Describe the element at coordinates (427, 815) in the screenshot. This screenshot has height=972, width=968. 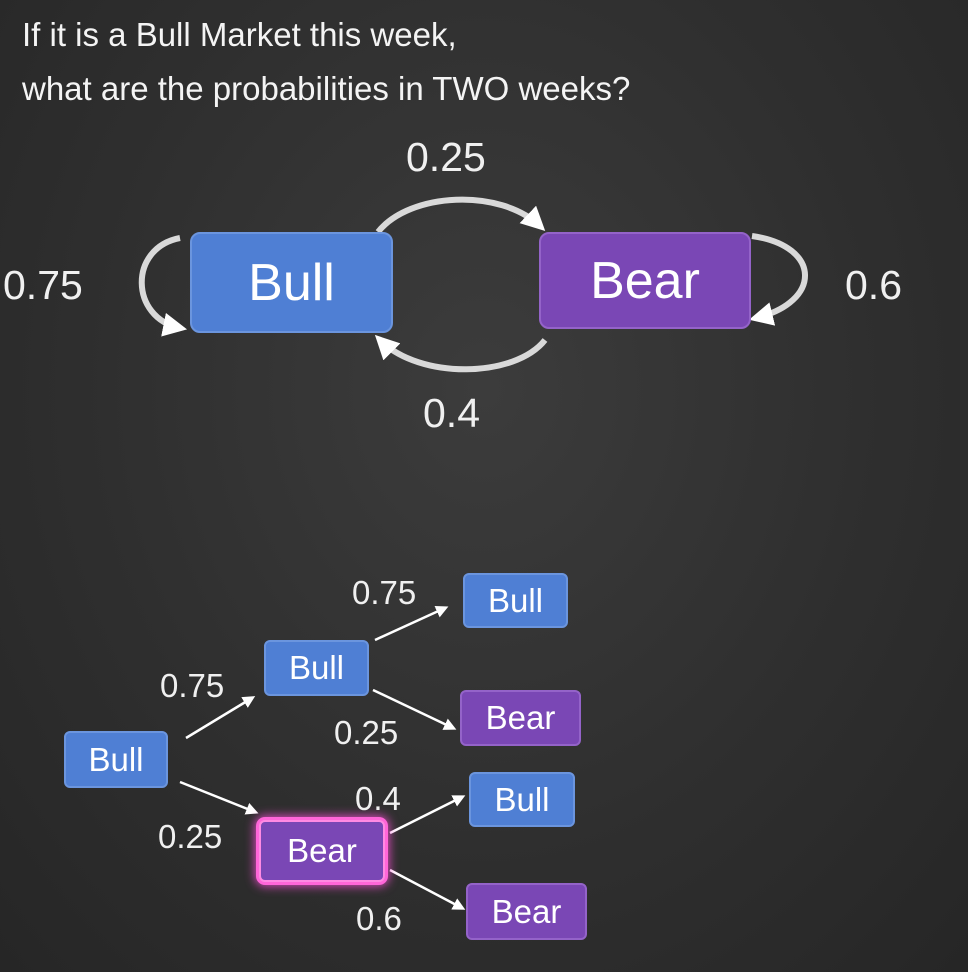
I see `tree-arrow-bear-to-bull` at that location.